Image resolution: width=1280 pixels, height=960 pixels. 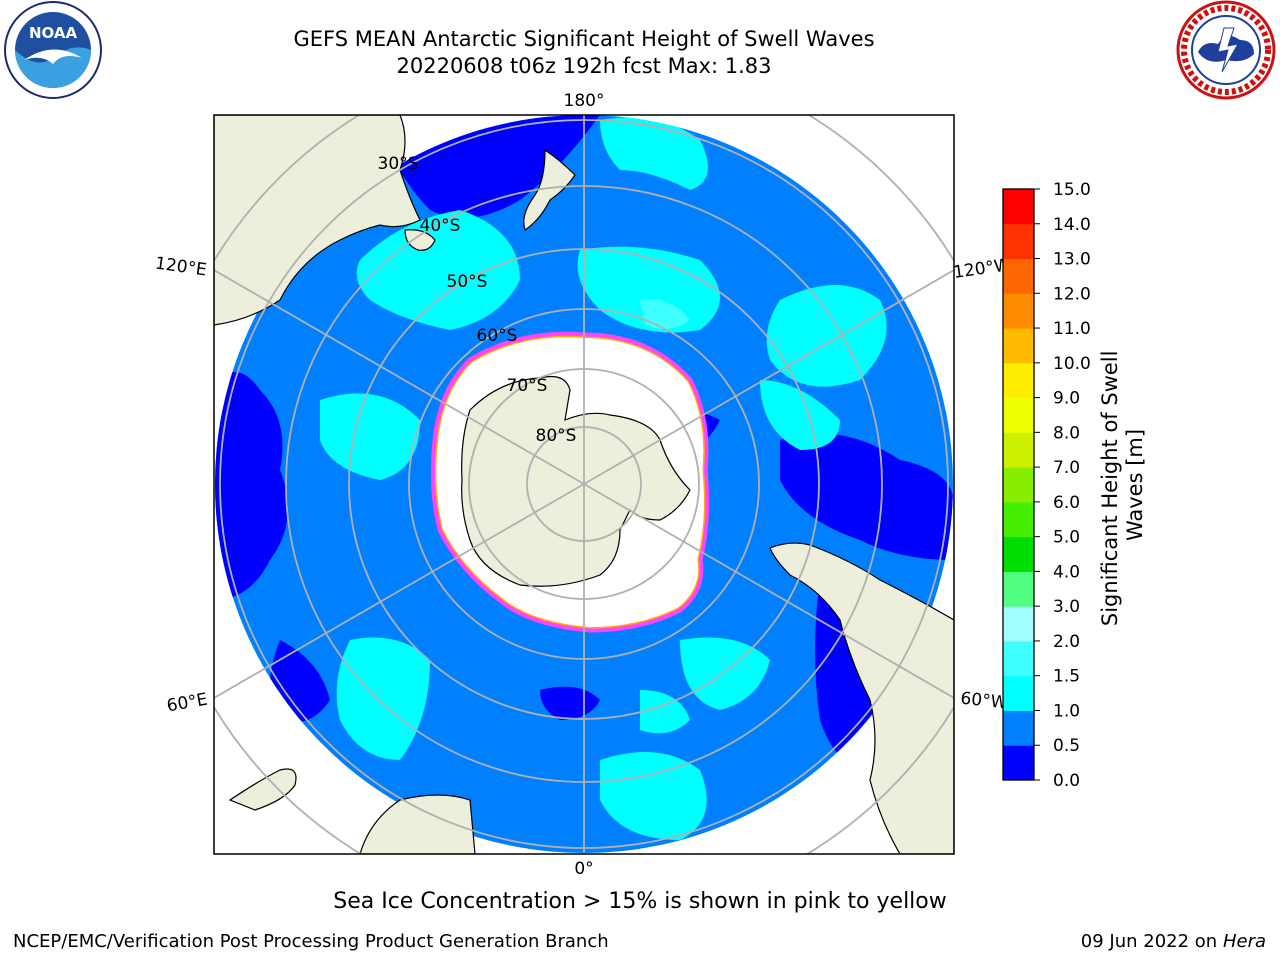 I want to click on lat-label-70s: 70°S, so click(x=527, y=386).